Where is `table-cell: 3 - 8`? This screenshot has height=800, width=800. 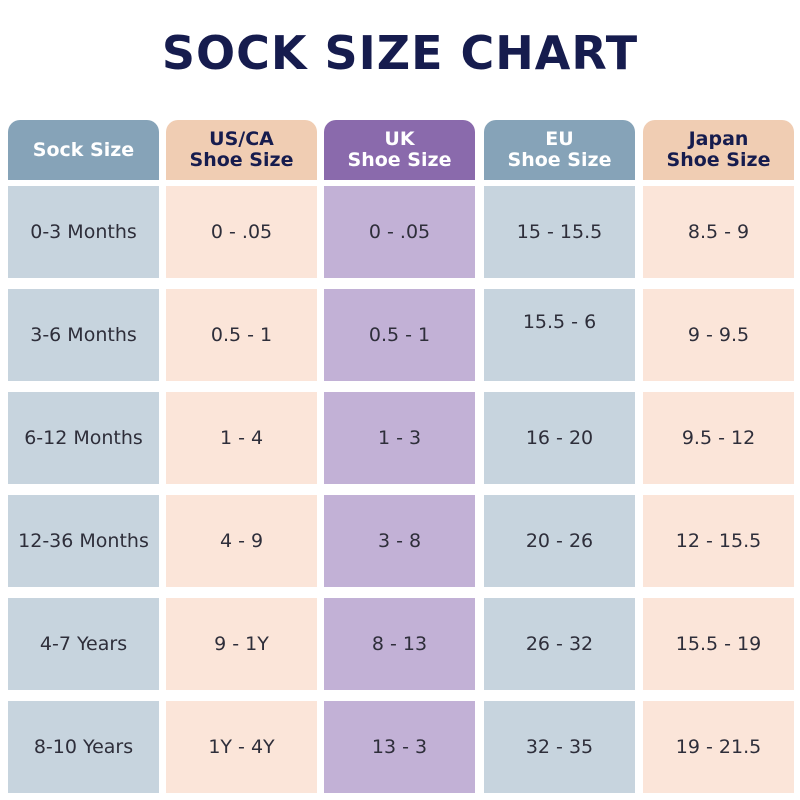
table-cell: 3 - 8 is located at coordinates (399, 541).